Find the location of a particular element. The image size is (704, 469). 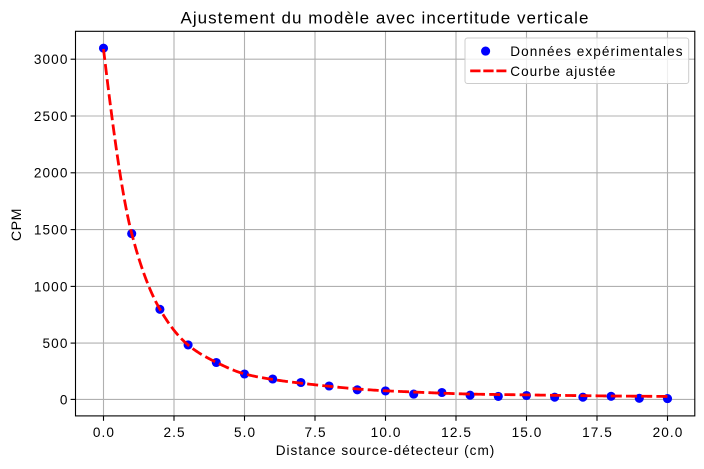

svg-text: CPM is located at coordinates (17, 224).